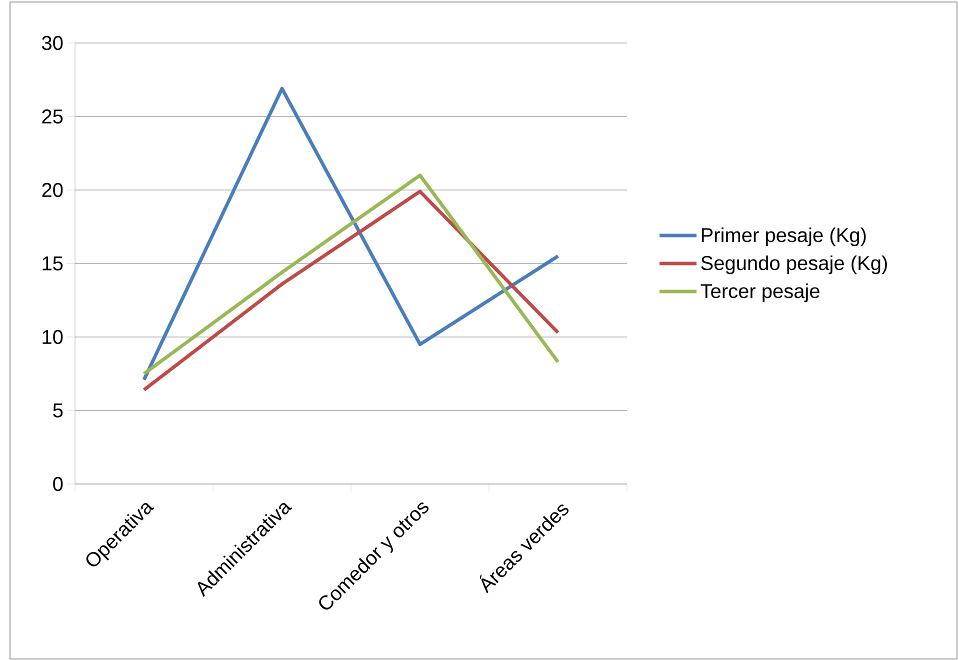 The height and width of the screenshot is (660, 958). What do you see at coordinates (58, 411) in the screenshot?
I see `y-tick-label: 5` at bounding box center [58, 411].